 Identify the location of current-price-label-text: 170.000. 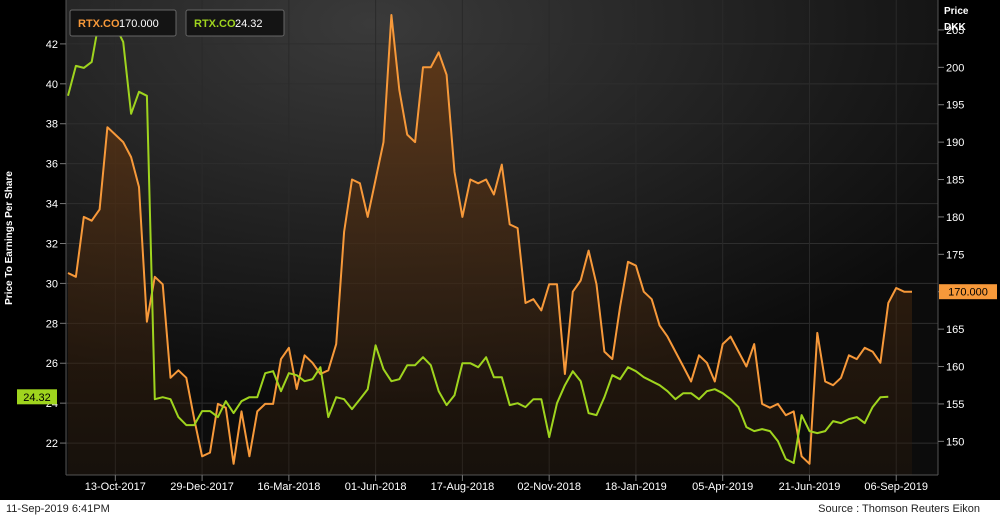
(968, 293).